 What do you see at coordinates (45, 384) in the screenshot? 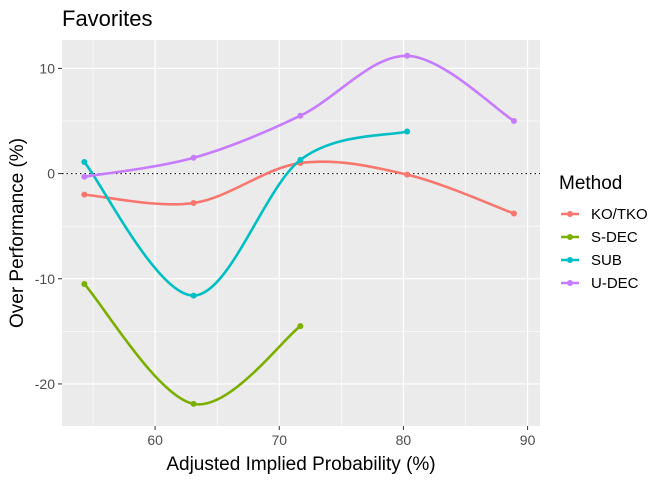
I see `y-tick-label: -20` at bounding box center [45, 384].